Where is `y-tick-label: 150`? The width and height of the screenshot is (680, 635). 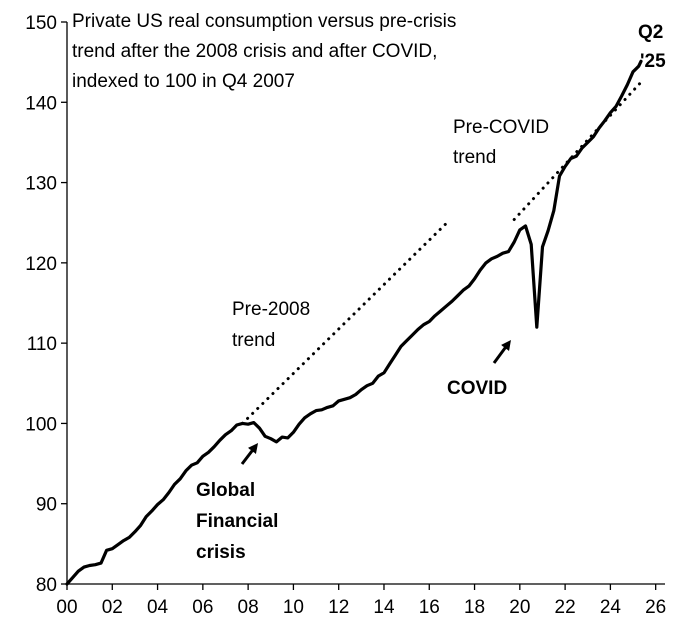 y-tick-label: 150 is located at coordinates (41, 23).